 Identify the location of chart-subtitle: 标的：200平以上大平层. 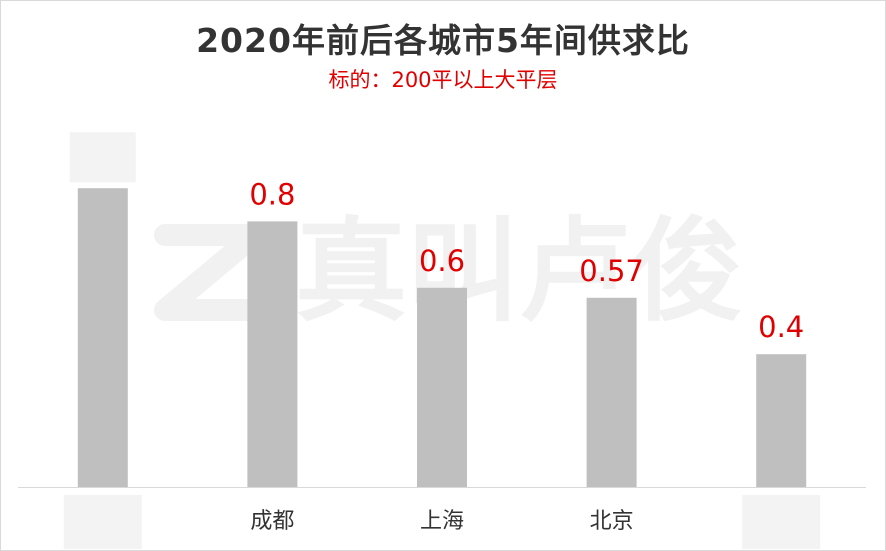
(443, 80).